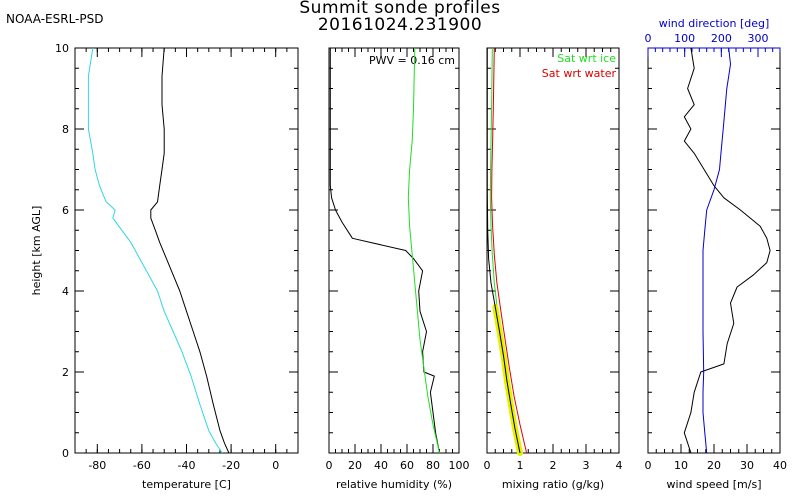  I want to click on x-tick-label: 30, so click(747, 465).